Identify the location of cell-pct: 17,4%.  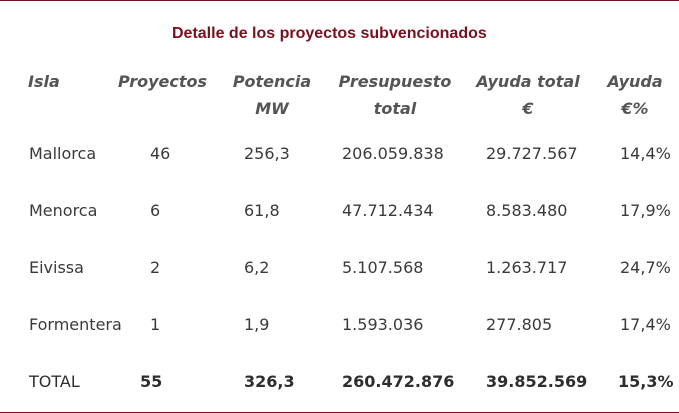
(645, 324).